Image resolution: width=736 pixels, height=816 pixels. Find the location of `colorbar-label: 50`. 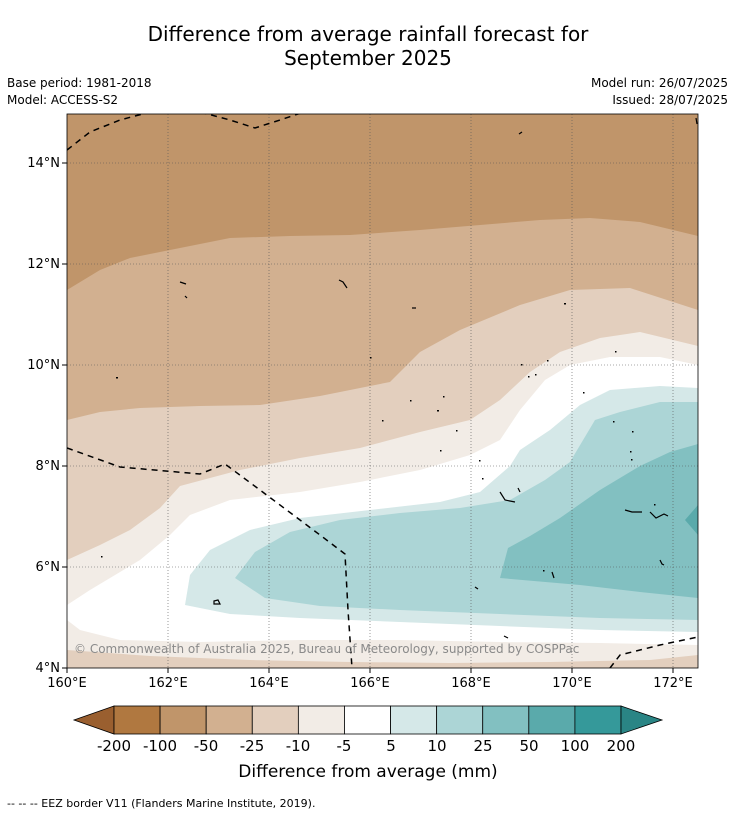

colorbar-label: 50 is located at coordinates (529, 746).